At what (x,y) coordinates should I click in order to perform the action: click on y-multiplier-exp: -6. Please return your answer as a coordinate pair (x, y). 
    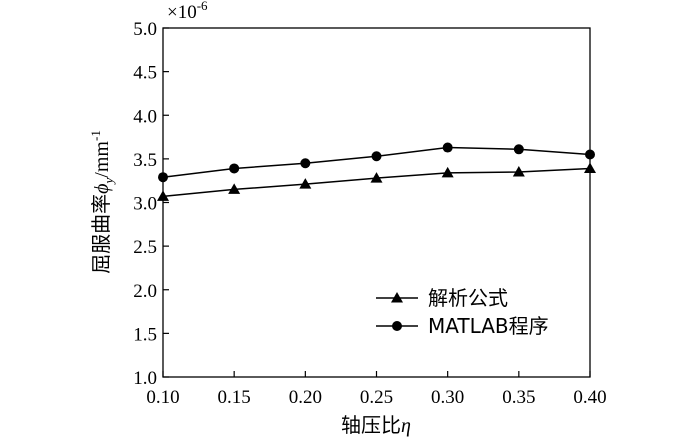
    Looking at the image, I should click on (202, 6).